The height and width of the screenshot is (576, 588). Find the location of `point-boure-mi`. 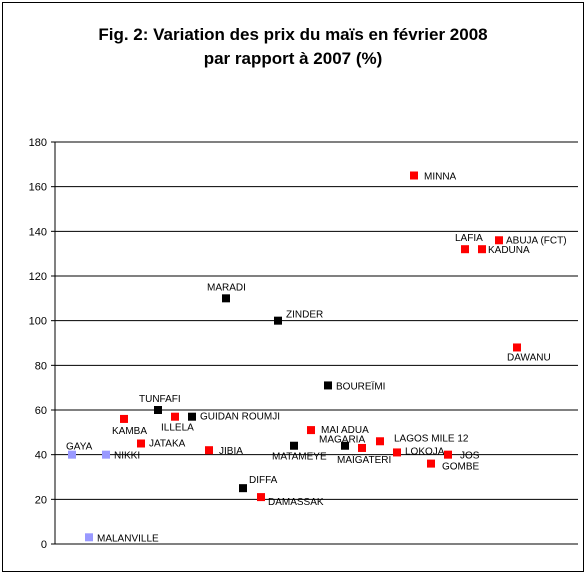

point-boure-mi is located at coordinates (328, 385).